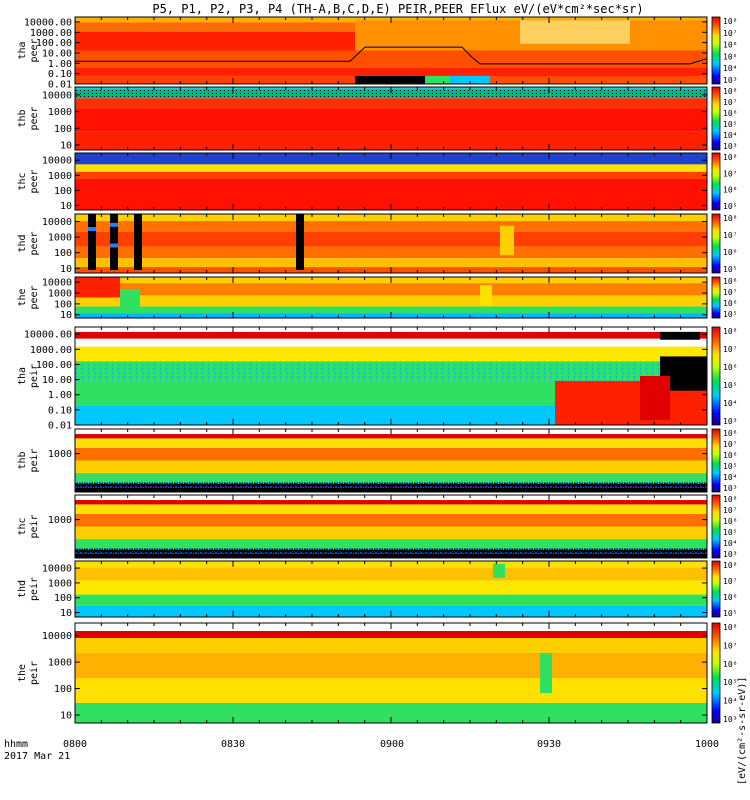  Describe the element at coordinates (34, 589) in the screenshot. I see `panel-label-thd-peir-species: peir` at that location.